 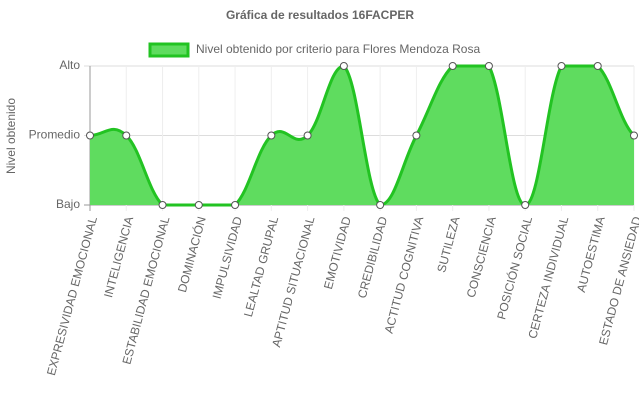 I want to click on x-tick-label: CERTEZA INDIVIDUAL, so click(x=548, y=277).